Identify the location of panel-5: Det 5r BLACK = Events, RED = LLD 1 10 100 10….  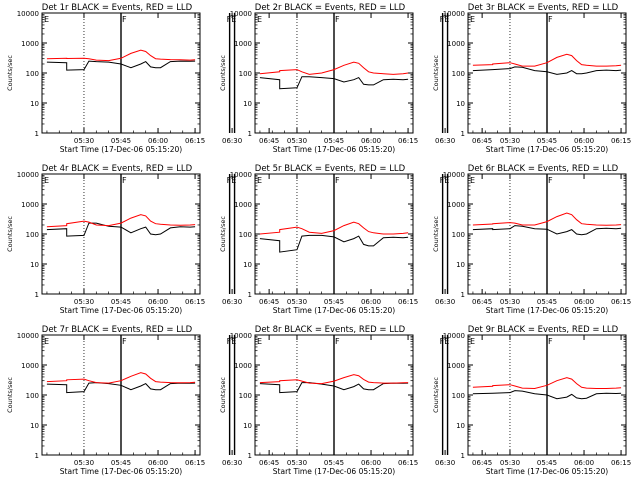
(355, 239).